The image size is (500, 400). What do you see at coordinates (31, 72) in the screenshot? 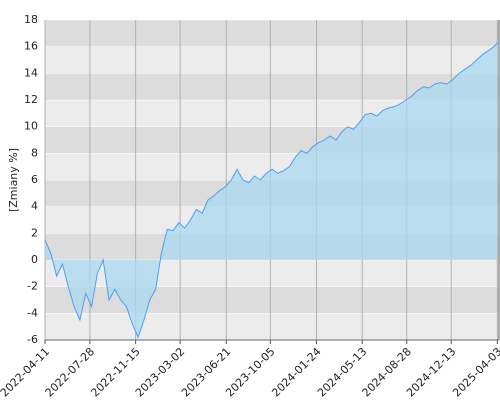
I see `y-tick-label: 14` at bounding box center [31, 72].